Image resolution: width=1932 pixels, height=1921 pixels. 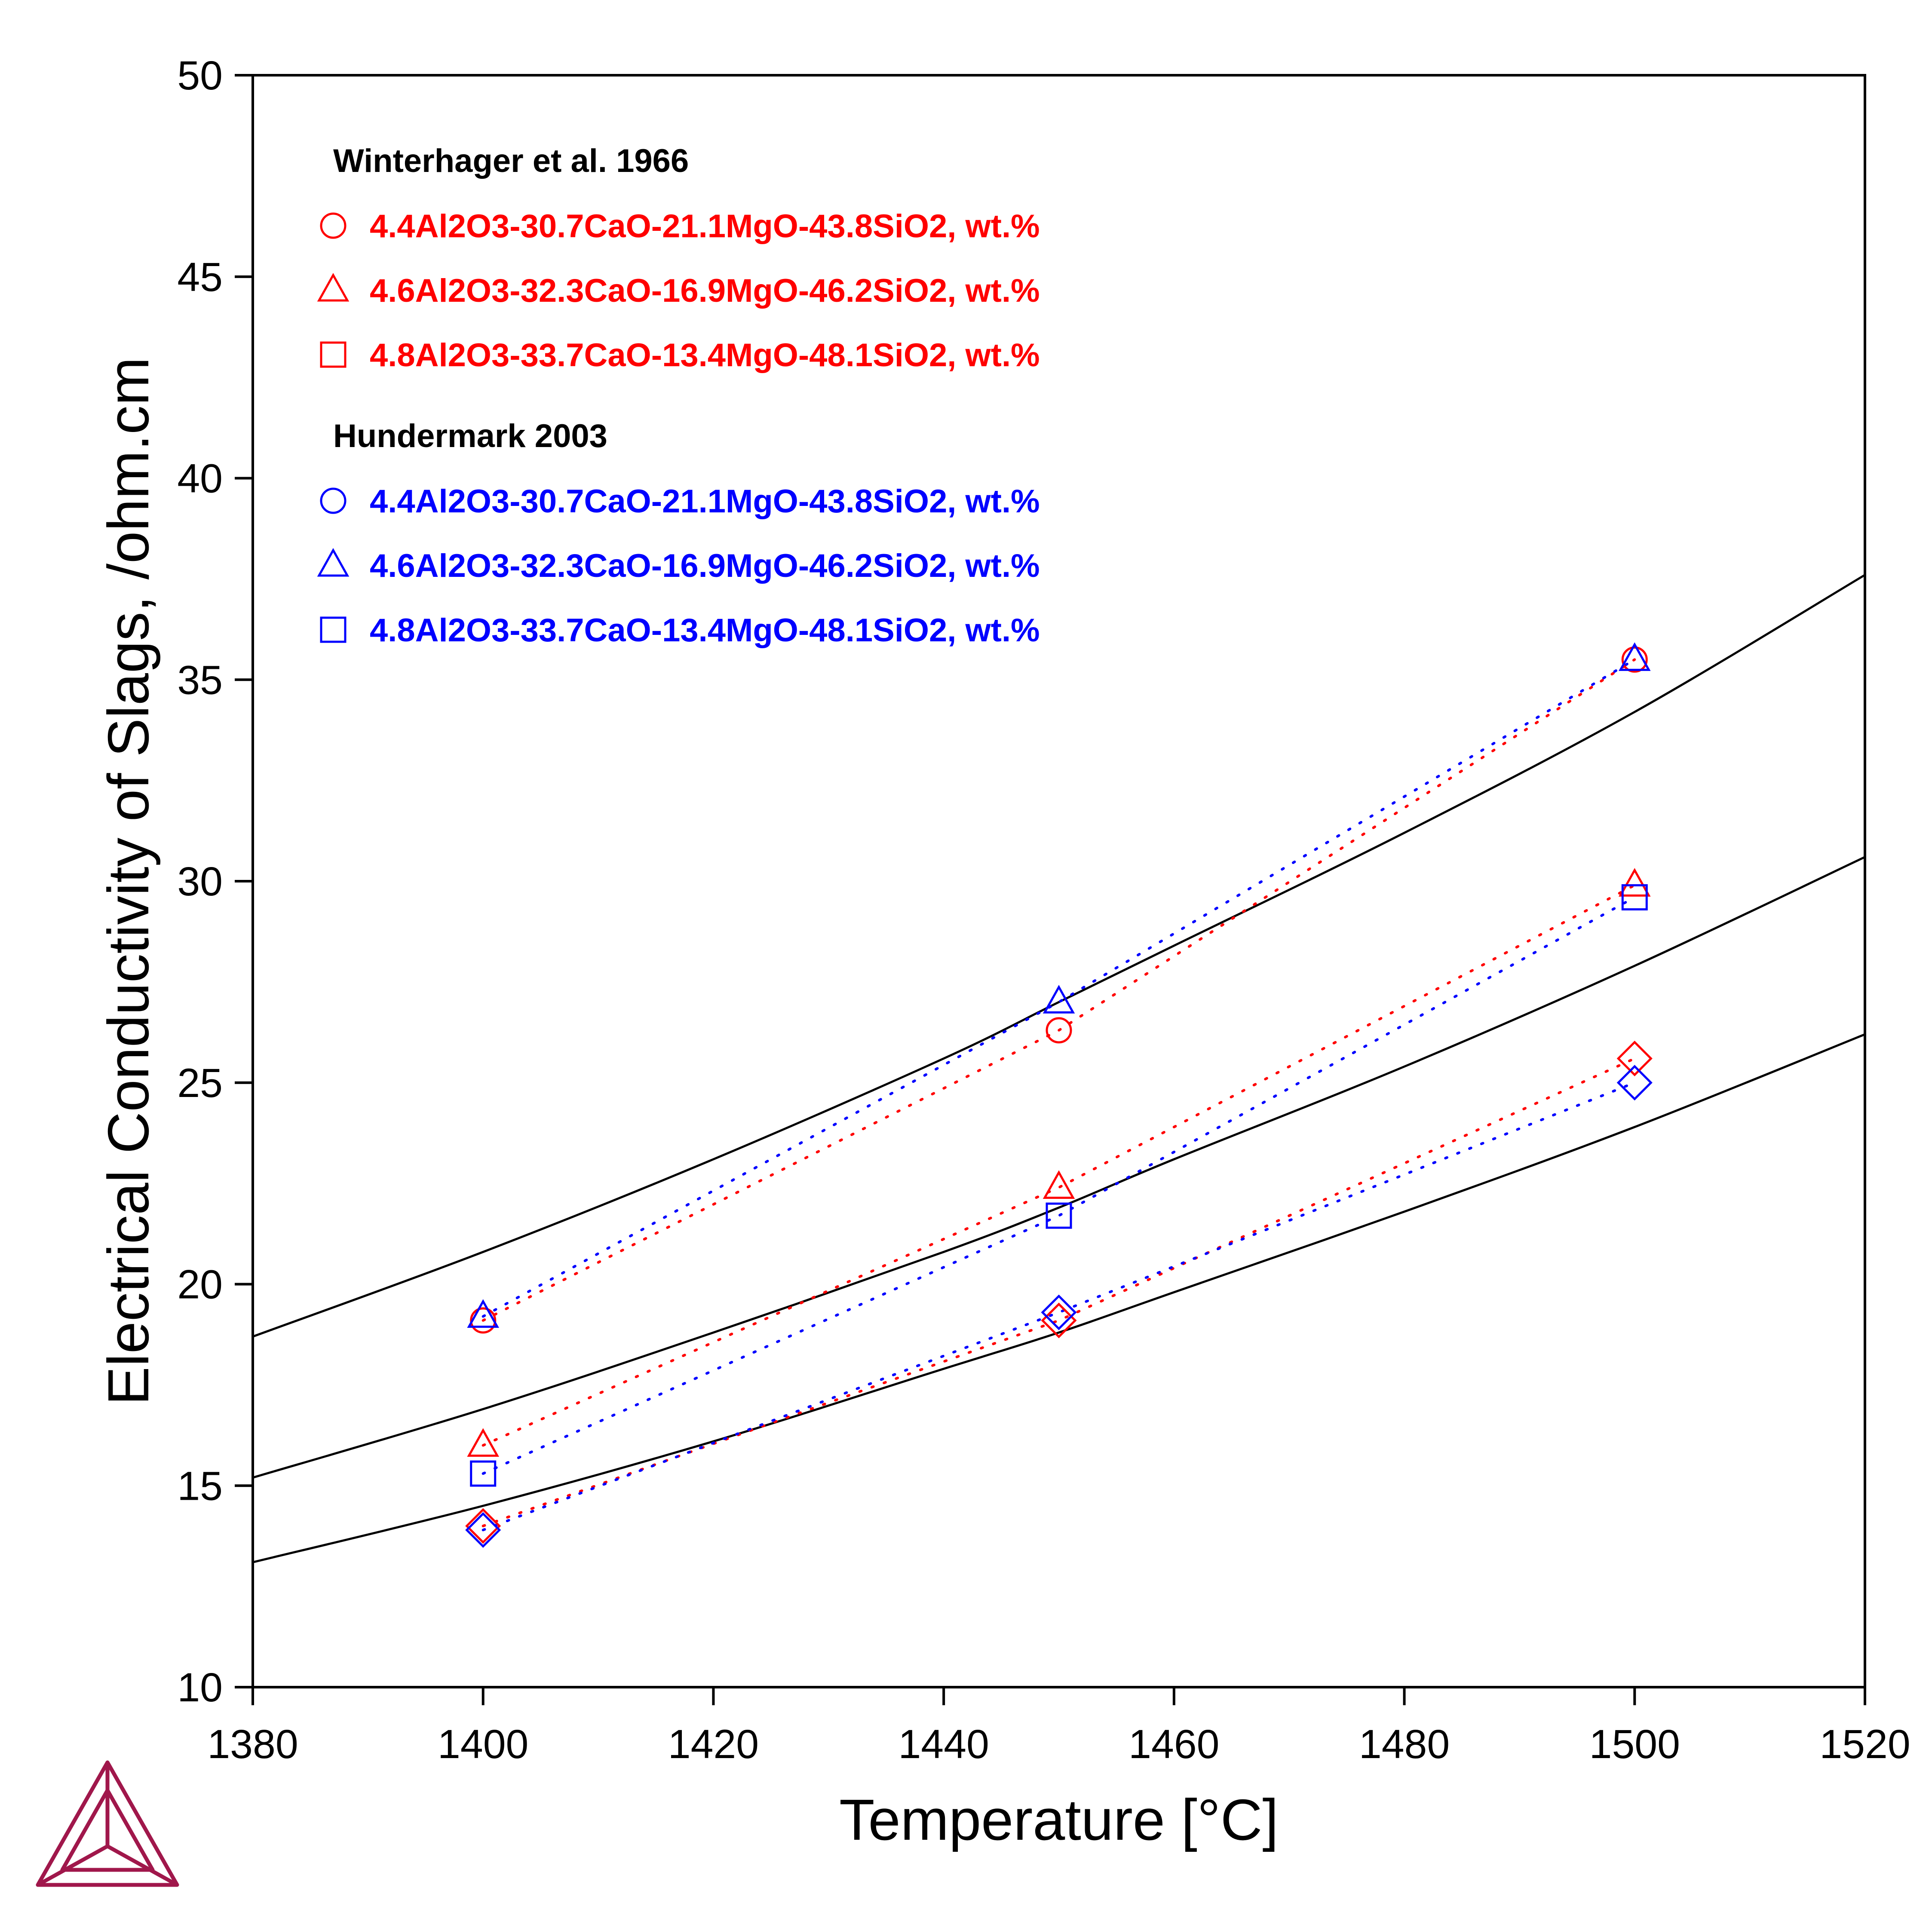 What do you see at coordinates (200, 75) in the screenshot?
I see `y-tick-label: 50` at bounding box center [200, 75].